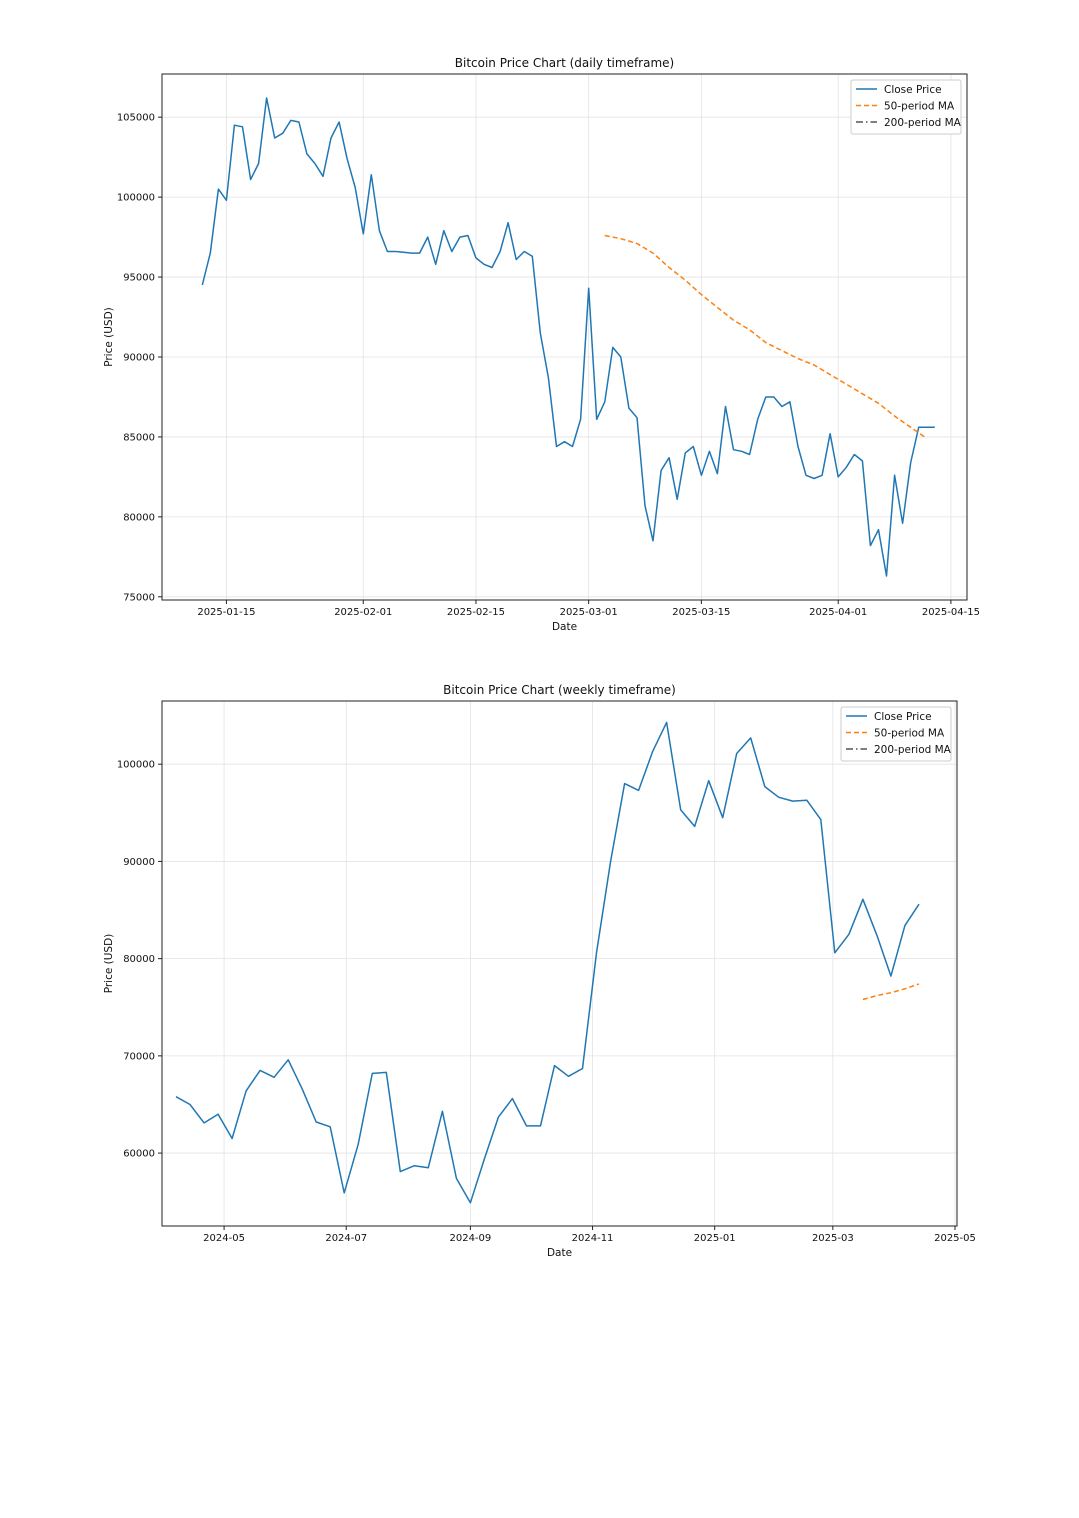 The height and width of the screenshot is (1518, 1079). I want to click on x-tick-label: 2025-01, so click(715, 1238).